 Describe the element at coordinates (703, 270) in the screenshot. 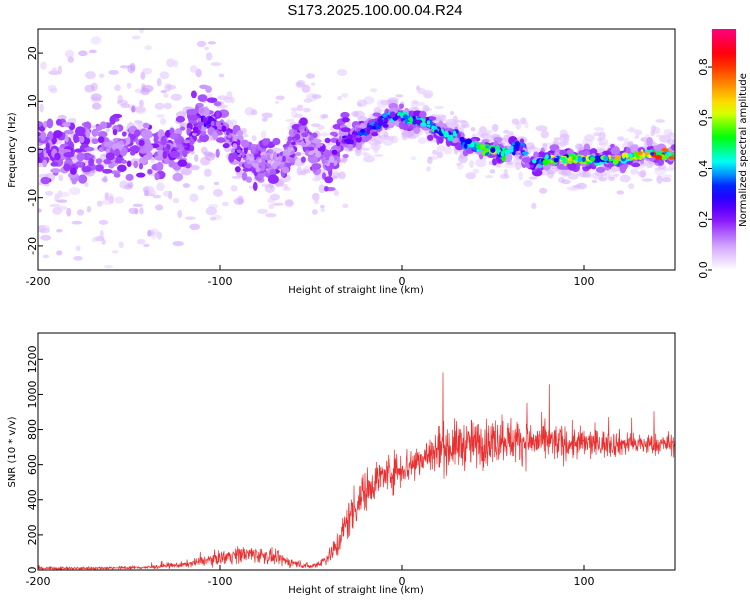

I see `colorbar-tick-label: 0.0` at that location.